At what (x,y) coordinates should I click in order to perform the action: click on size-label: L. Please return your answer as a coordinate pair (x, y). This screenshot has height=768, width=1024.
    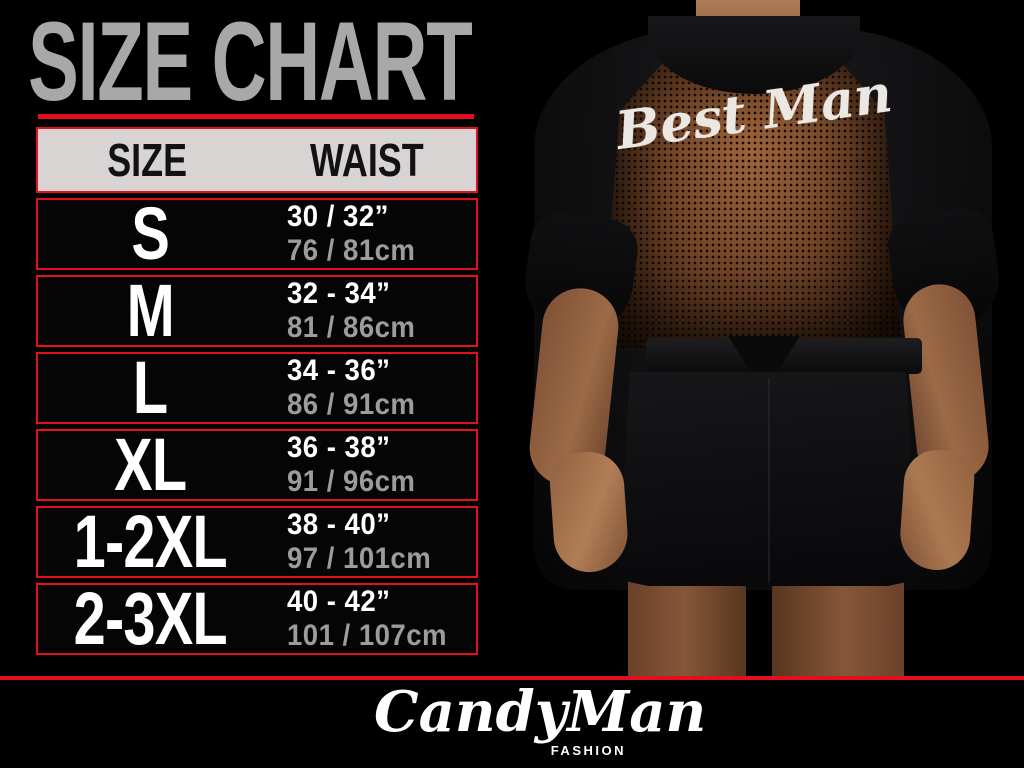
    Looking at the image, I should click on (150, 387).